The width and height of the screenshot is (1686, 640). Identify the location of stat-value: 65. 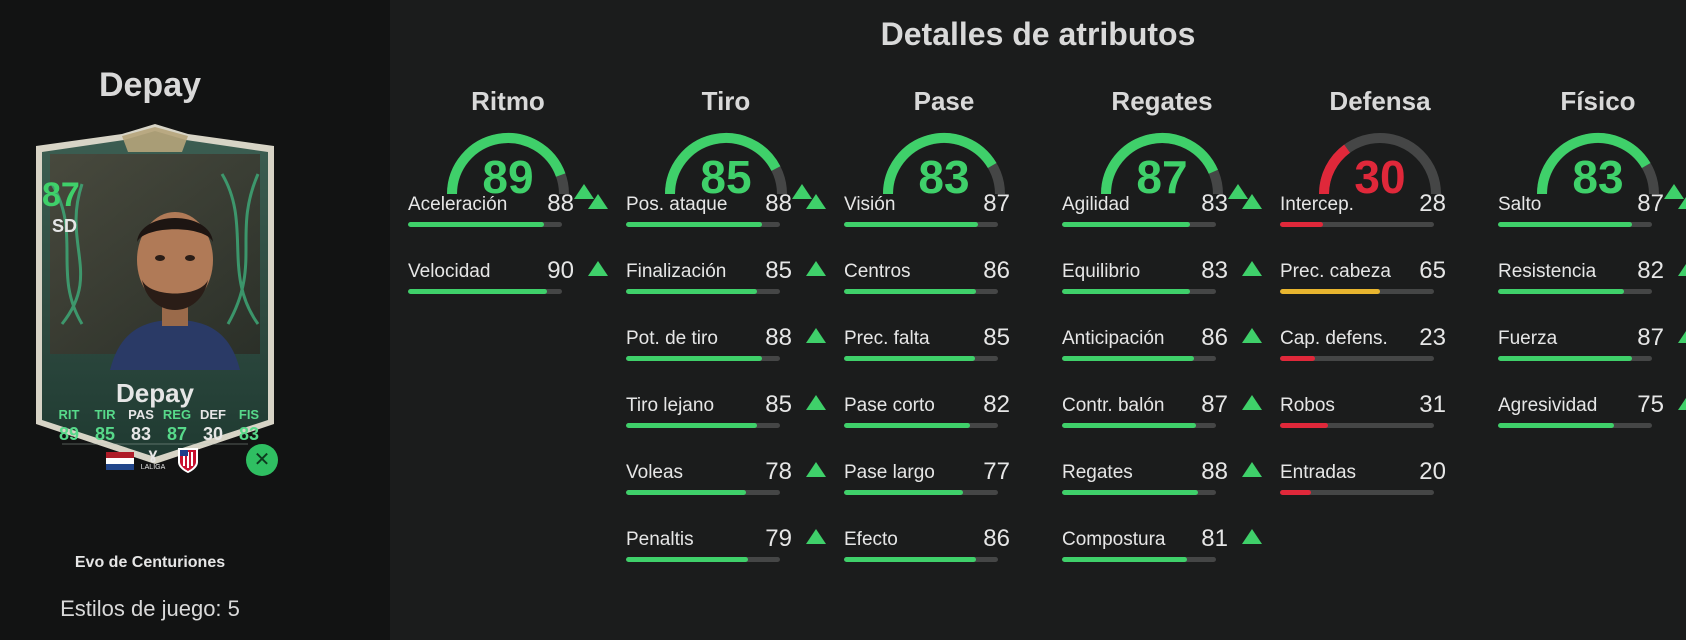
(1432, 270).